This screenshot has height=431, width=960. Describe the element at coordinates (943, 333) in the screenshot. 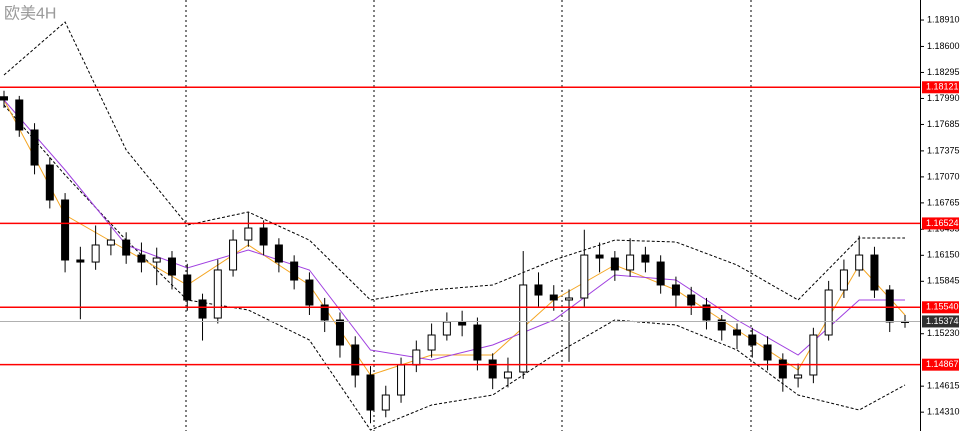

I see `y-tick-label: 1.15230` at that location.